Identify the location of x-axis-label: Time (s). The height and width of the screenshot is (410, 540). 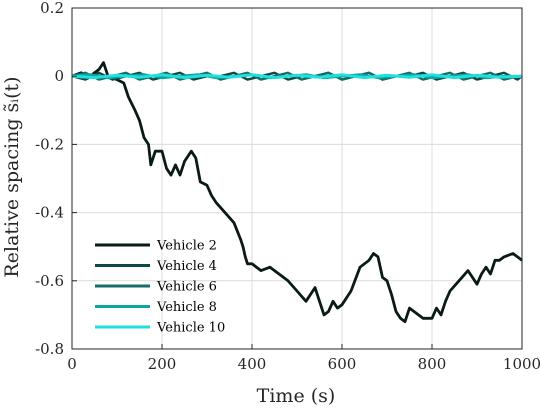
(296, 396).